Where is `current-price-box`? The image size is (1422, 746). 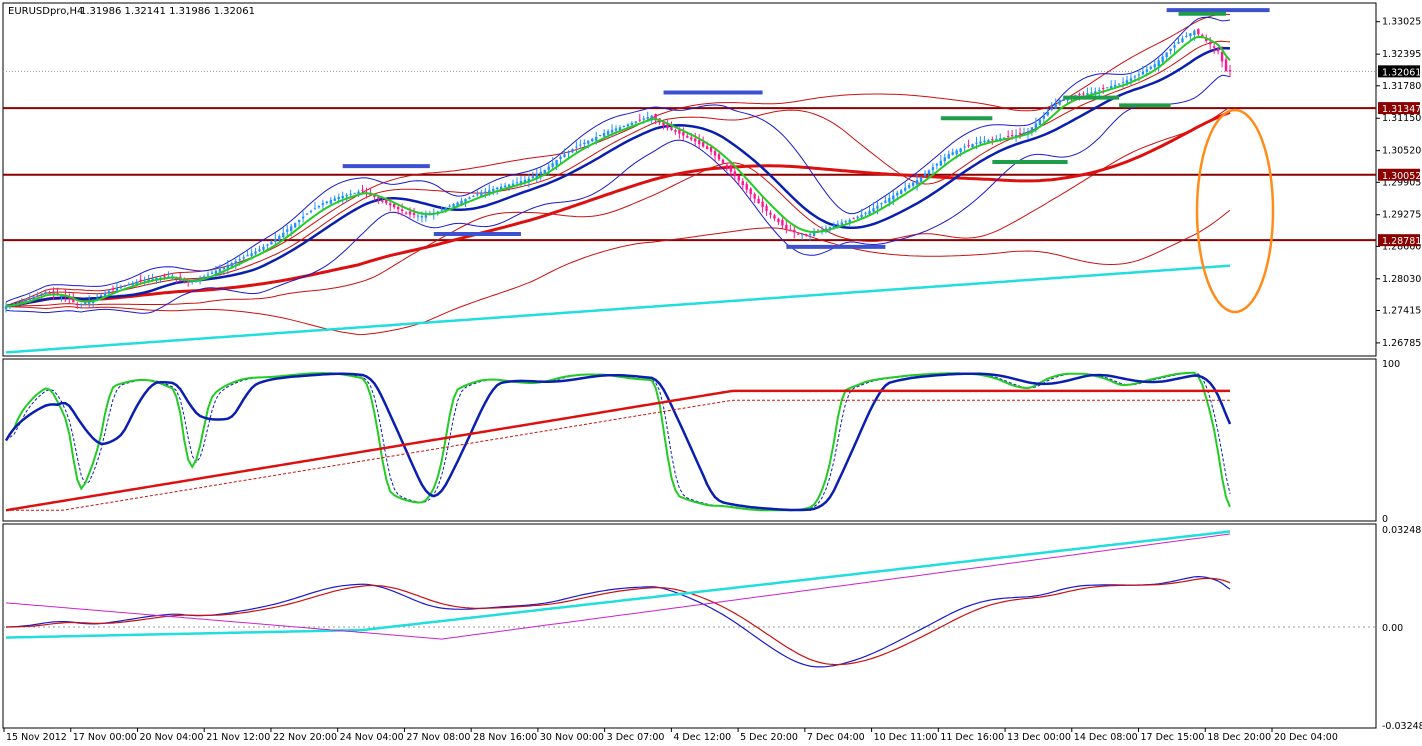
current-price-box is located at coordinates (1399, 71).